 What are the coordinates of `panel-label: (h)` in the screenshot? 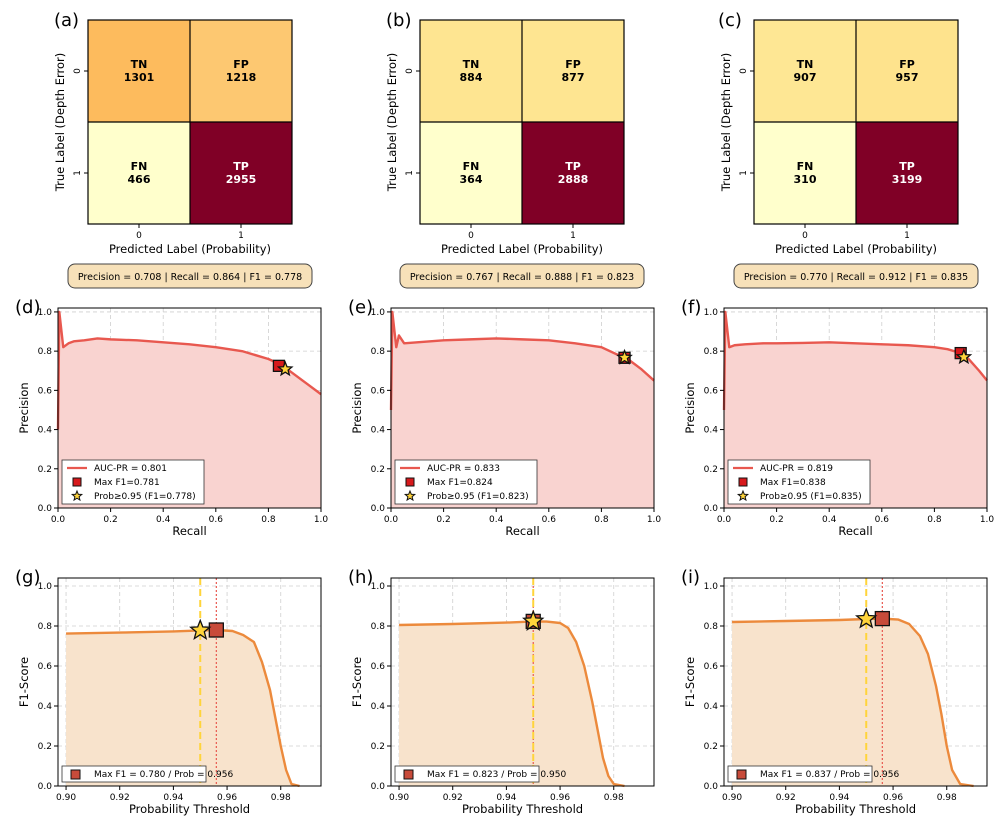 It's located at (360, 577).